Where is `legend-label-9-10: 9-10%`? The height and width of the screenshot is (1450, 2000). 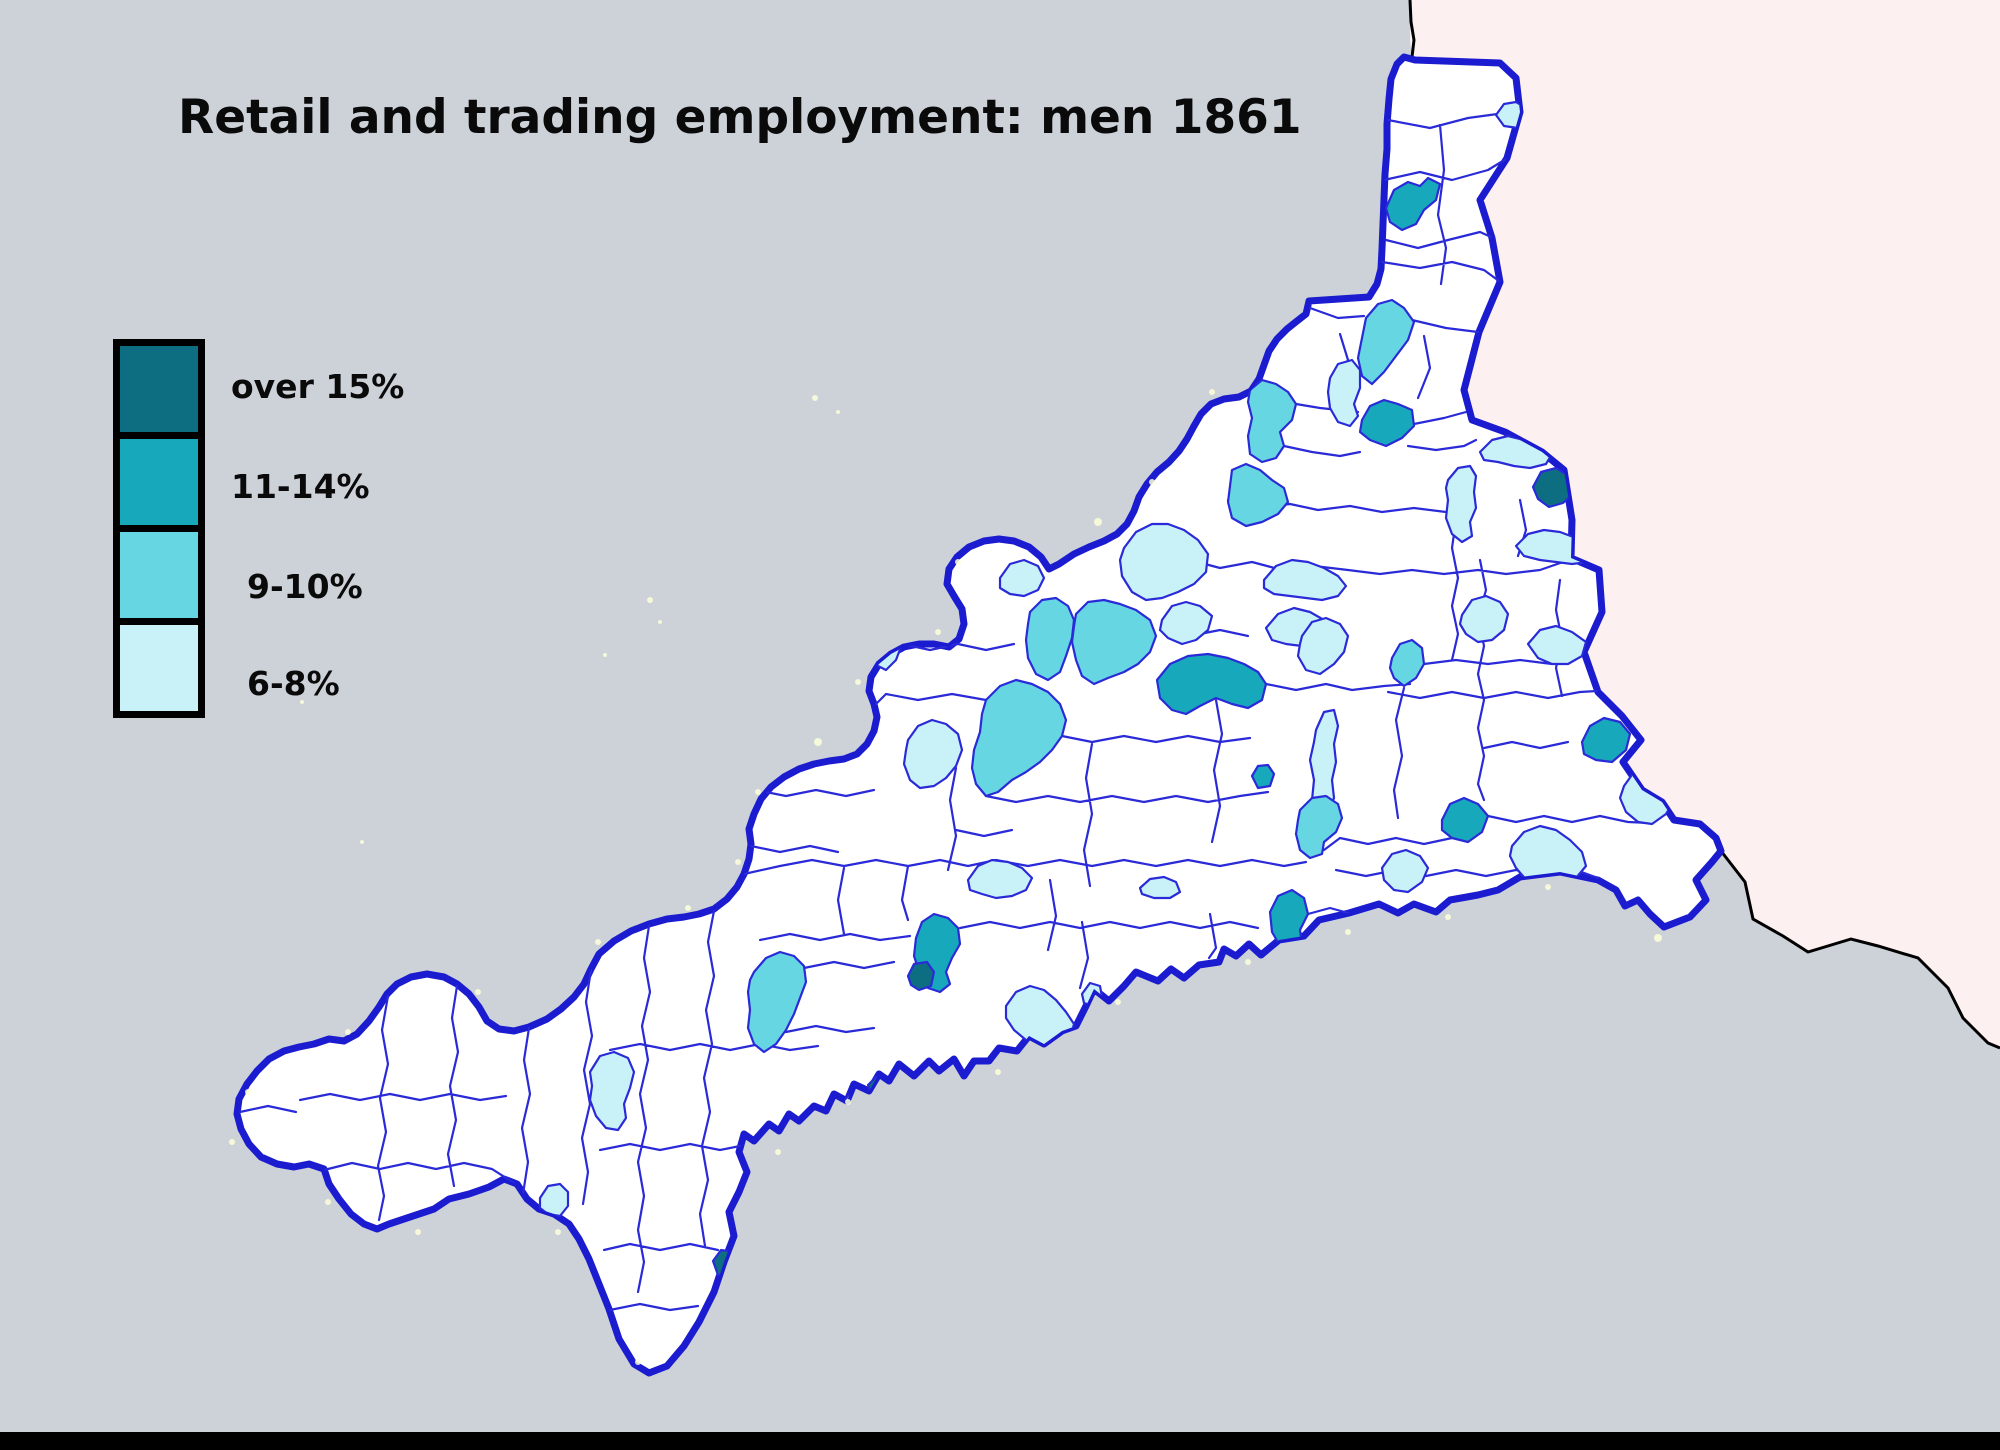
legend-label-9-10: 9-10% is located at coordinates (305, 586).